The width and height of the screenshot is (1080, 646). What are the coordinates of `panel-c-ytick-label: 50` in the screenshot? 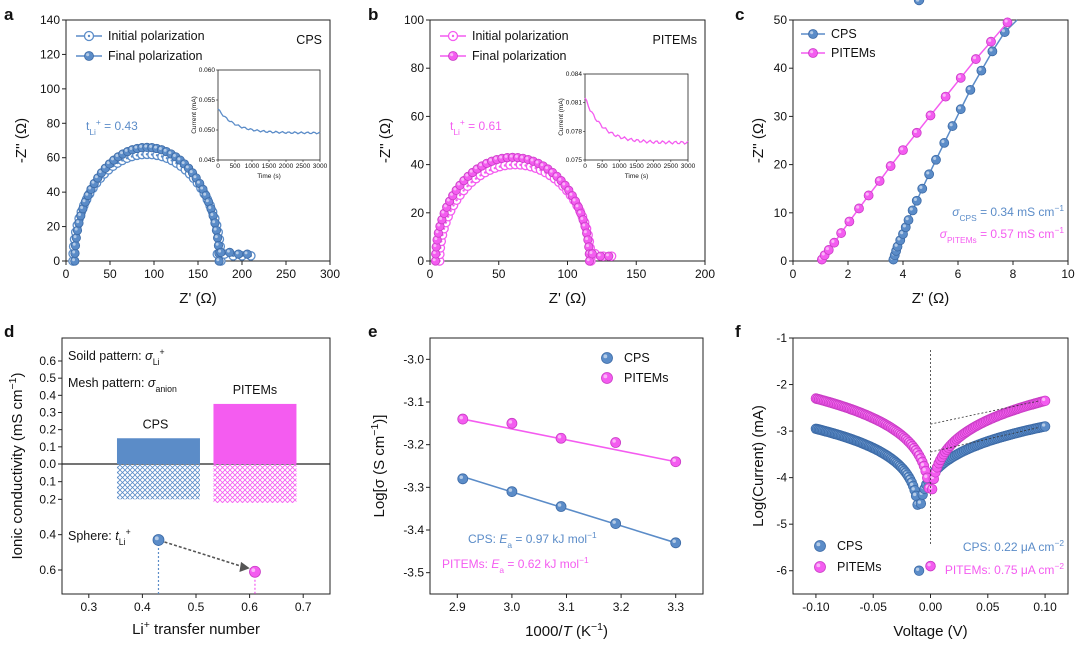 It's located at (781, 20).